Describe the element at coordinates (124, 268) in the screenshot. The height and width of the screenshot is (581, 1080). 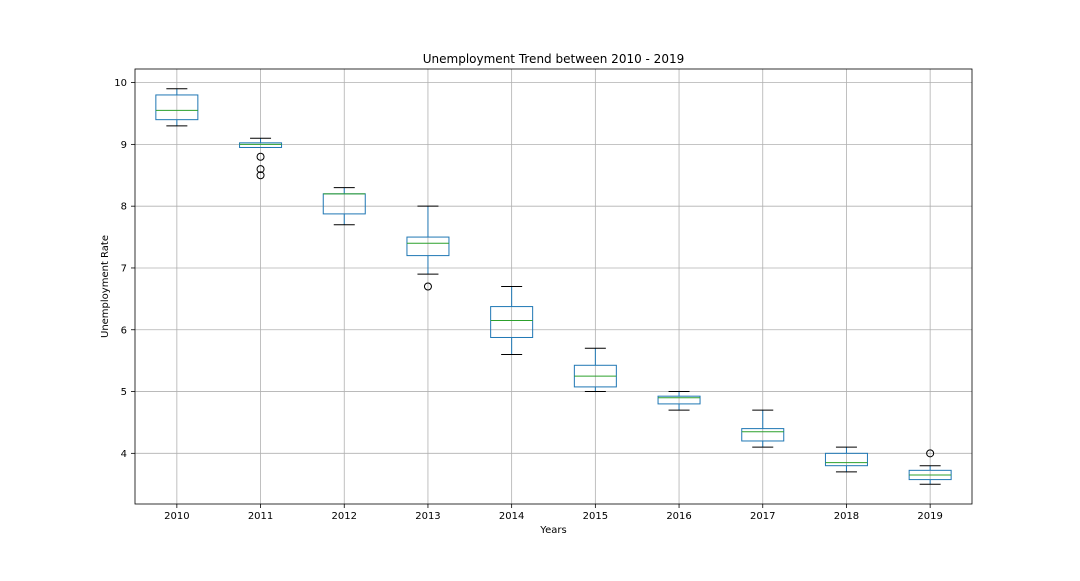
I see `y-tick-label: 7` at that location.